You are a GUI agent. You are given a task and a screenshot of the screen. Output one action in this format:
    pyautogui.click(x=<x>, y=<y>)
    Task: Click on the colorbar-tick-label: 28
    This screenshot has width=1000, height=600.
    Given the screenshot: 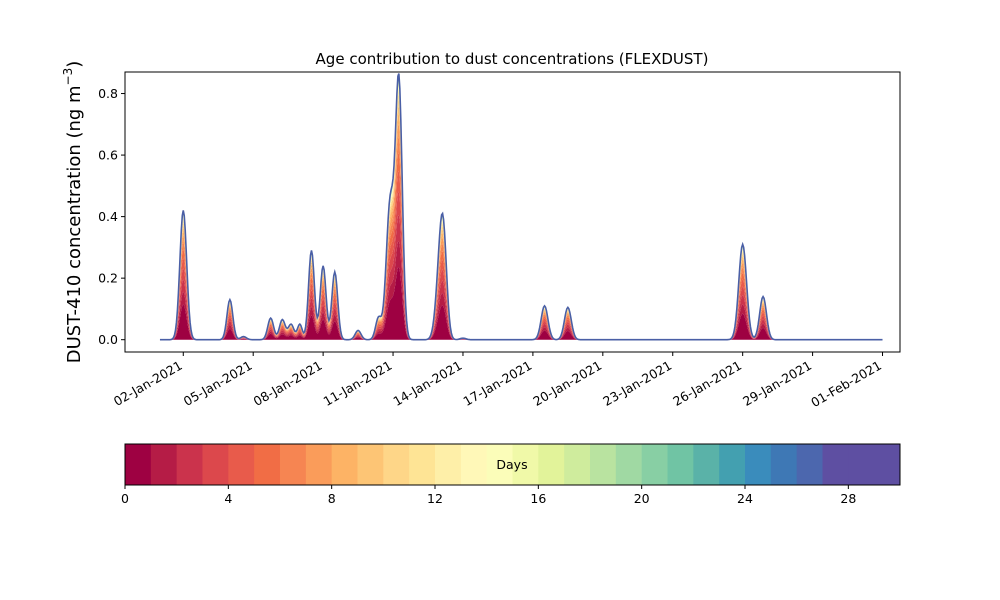 What is the action you would take?
    pyautogui.click(x=848, y=498)
    